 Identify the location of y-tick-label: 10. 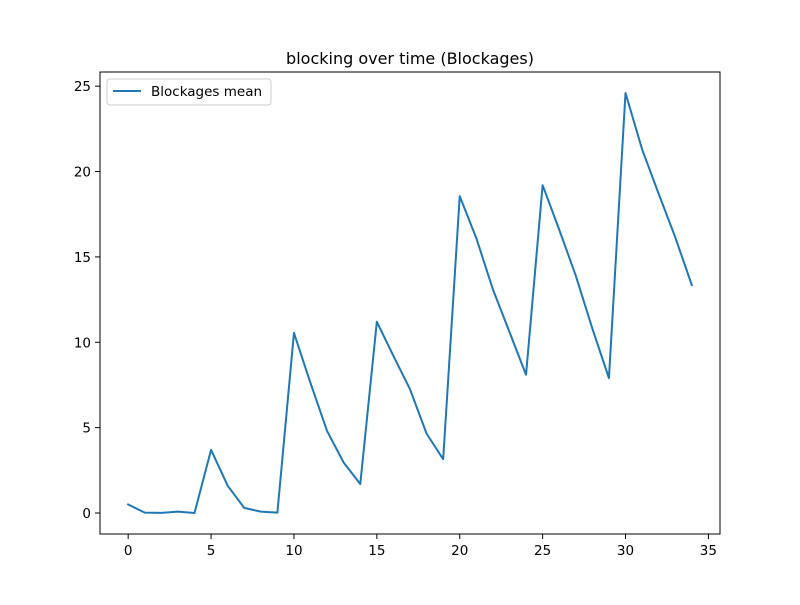
(82, 343).